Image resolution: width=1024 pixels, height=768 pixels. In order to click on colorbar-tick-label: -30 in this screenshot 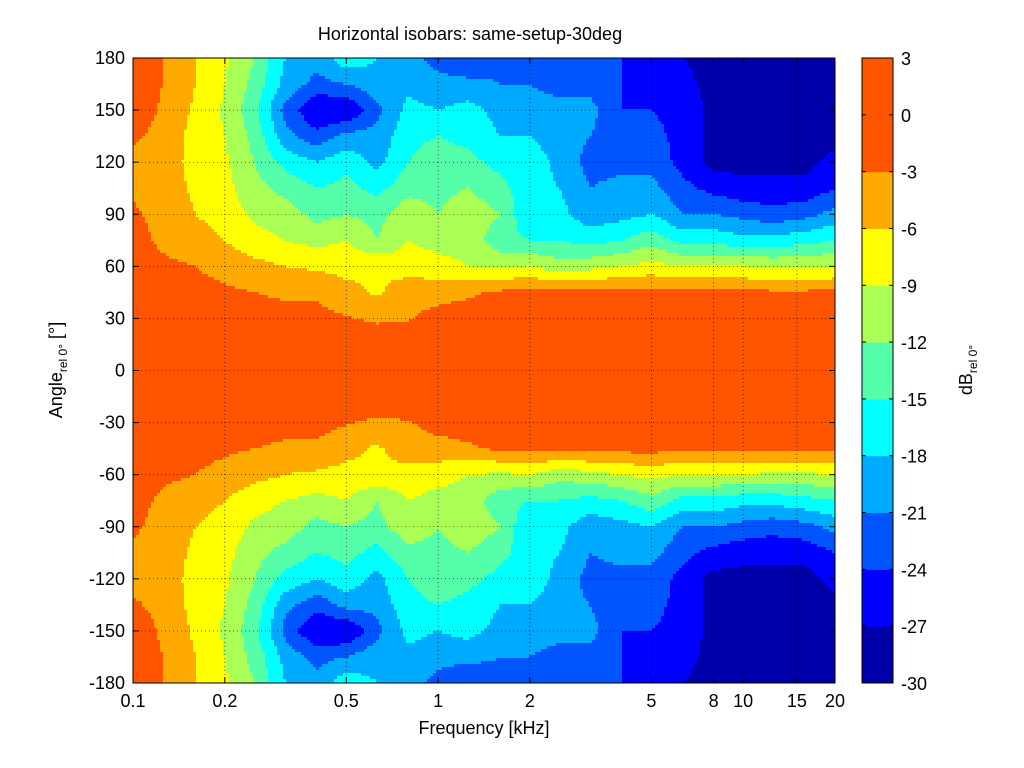, I will do `click(914, 684)`.